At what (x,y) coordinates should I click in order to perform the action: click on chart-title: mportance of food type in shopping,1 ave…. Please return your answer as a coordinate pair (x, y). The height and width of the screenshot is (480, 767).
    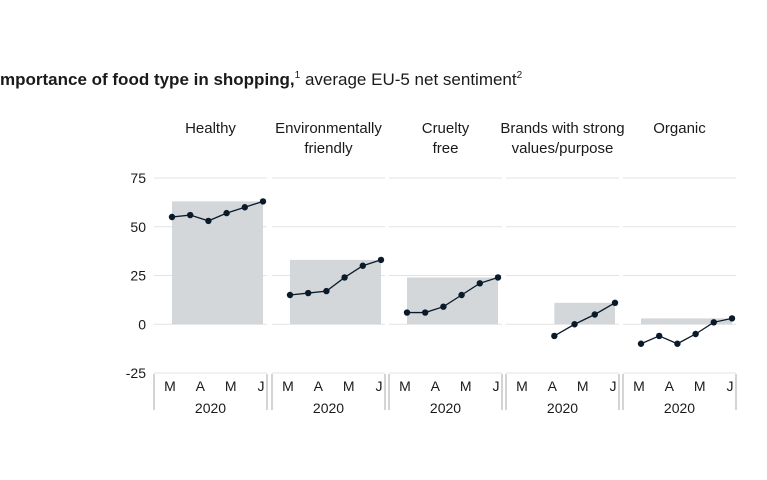
    Looking at the image, I should click on (261, 80).